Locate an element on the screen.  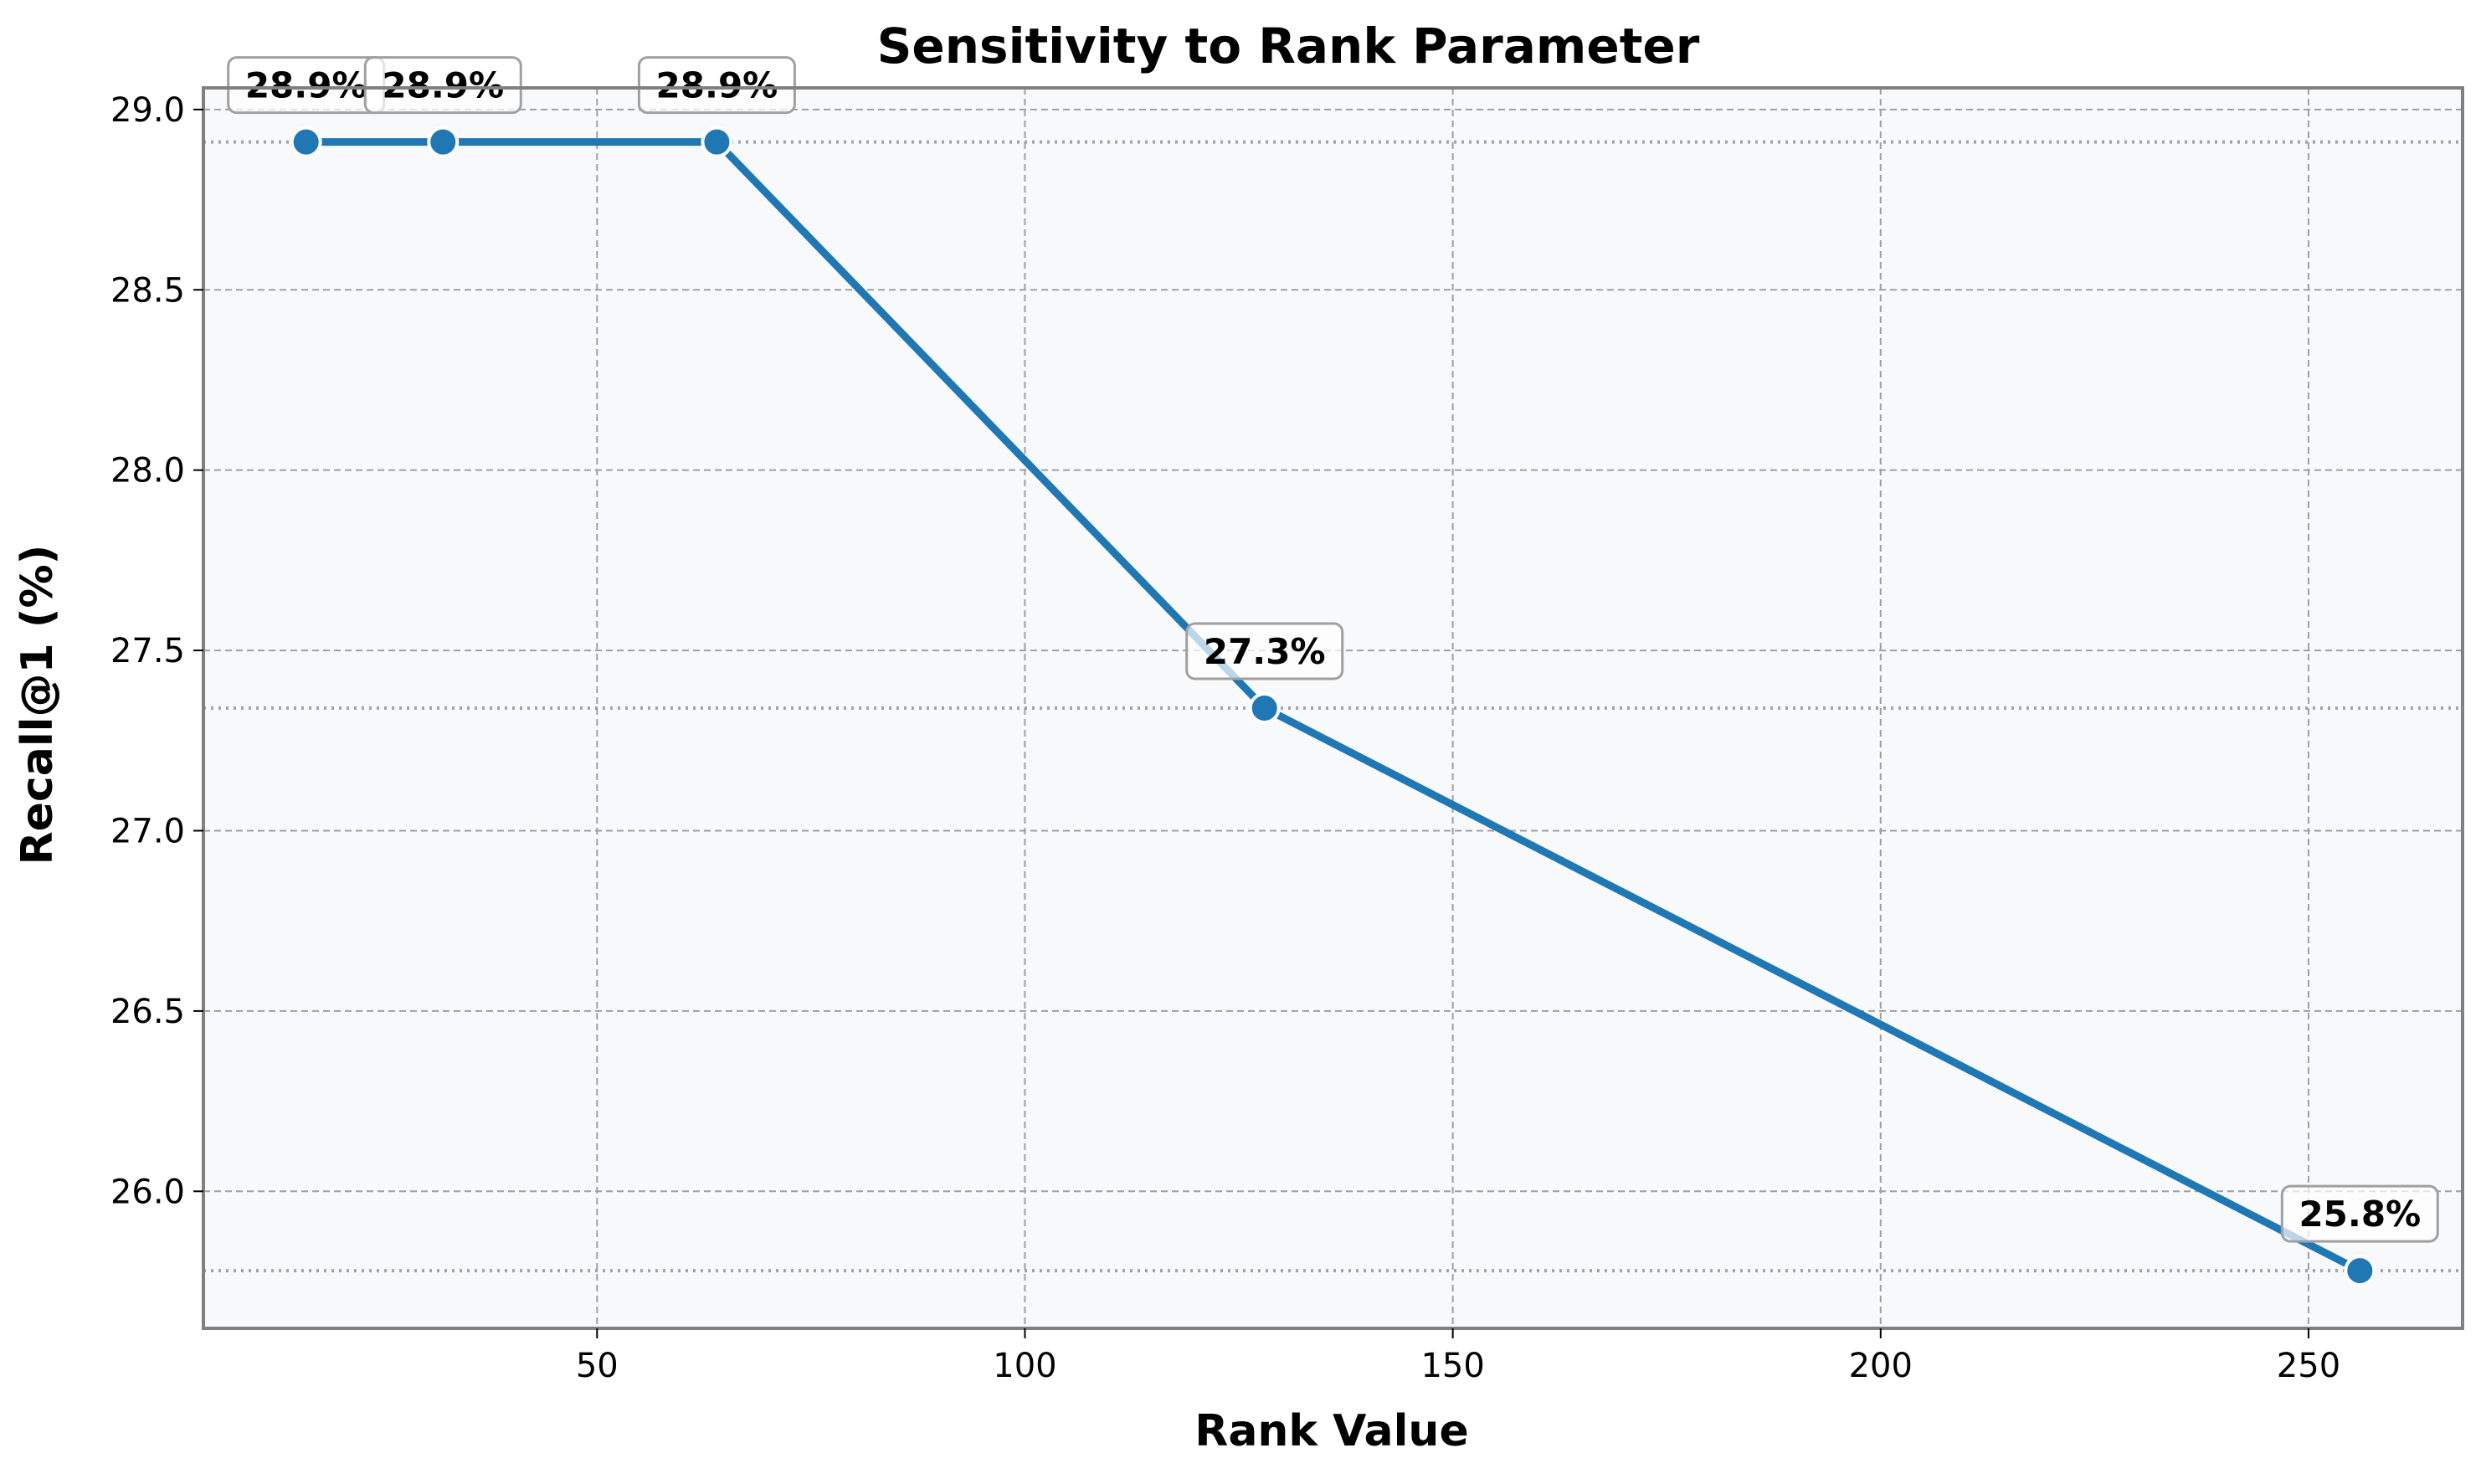
y-tick-label: 27.5 is located at coordinates (148, 651).